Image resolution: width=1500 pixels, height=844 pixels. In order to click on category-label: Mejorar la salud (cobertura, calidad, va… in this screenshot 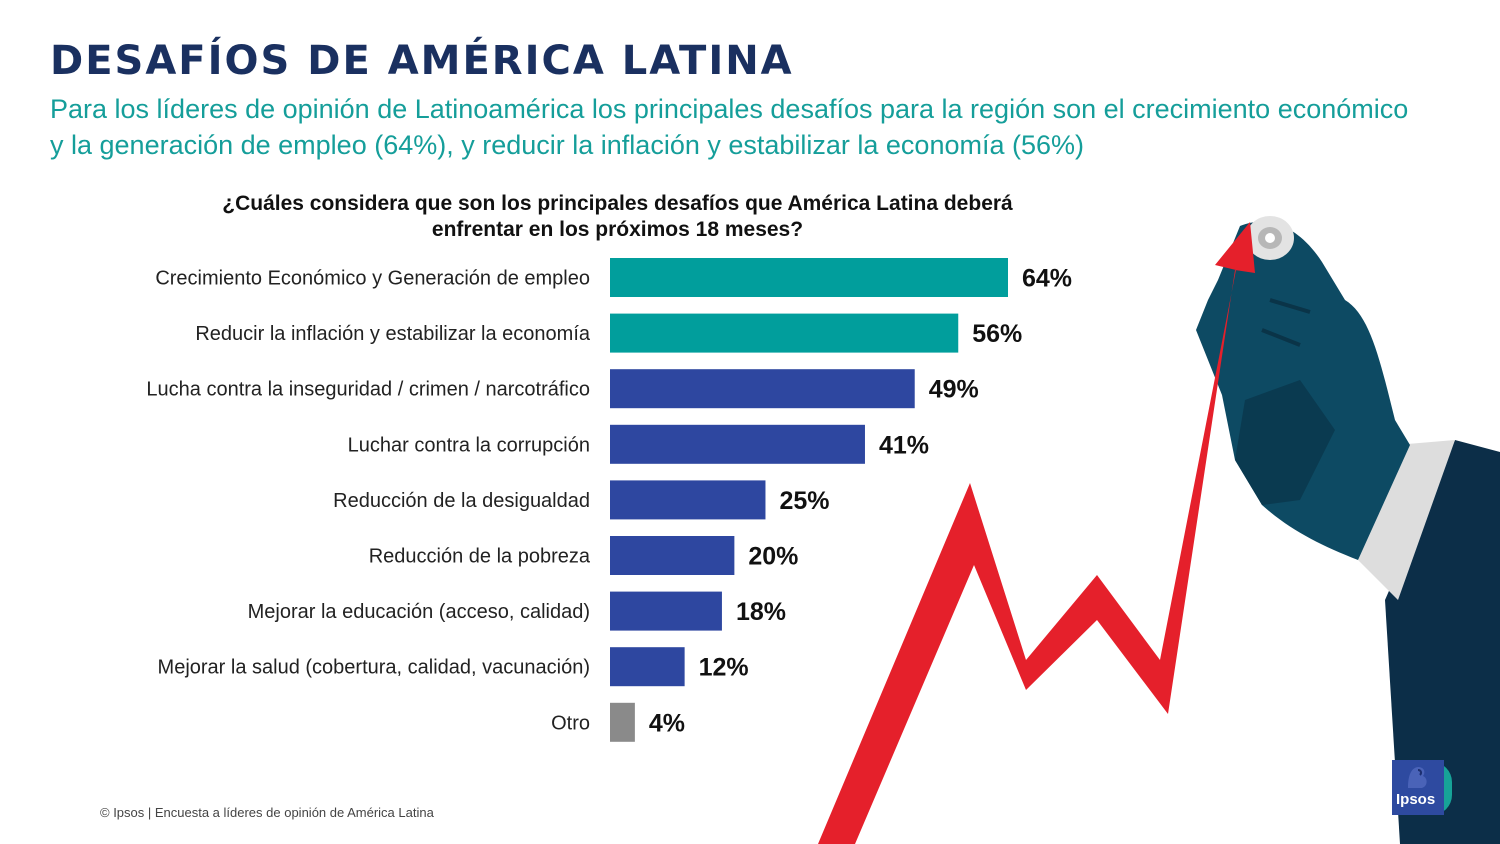, I will do `click(374, 668)`.